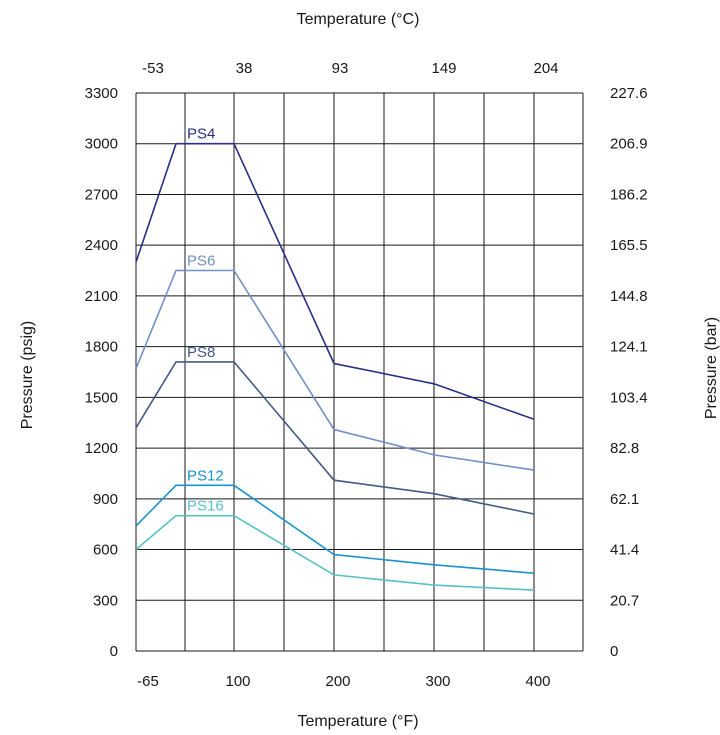 Image resolution: width=720 pixels, height=735 pixels. What do you see at coordinates (537, 681) in the screenshot?
I see `x-bottom-tick-4: 400` at bounding box center [537, 681].